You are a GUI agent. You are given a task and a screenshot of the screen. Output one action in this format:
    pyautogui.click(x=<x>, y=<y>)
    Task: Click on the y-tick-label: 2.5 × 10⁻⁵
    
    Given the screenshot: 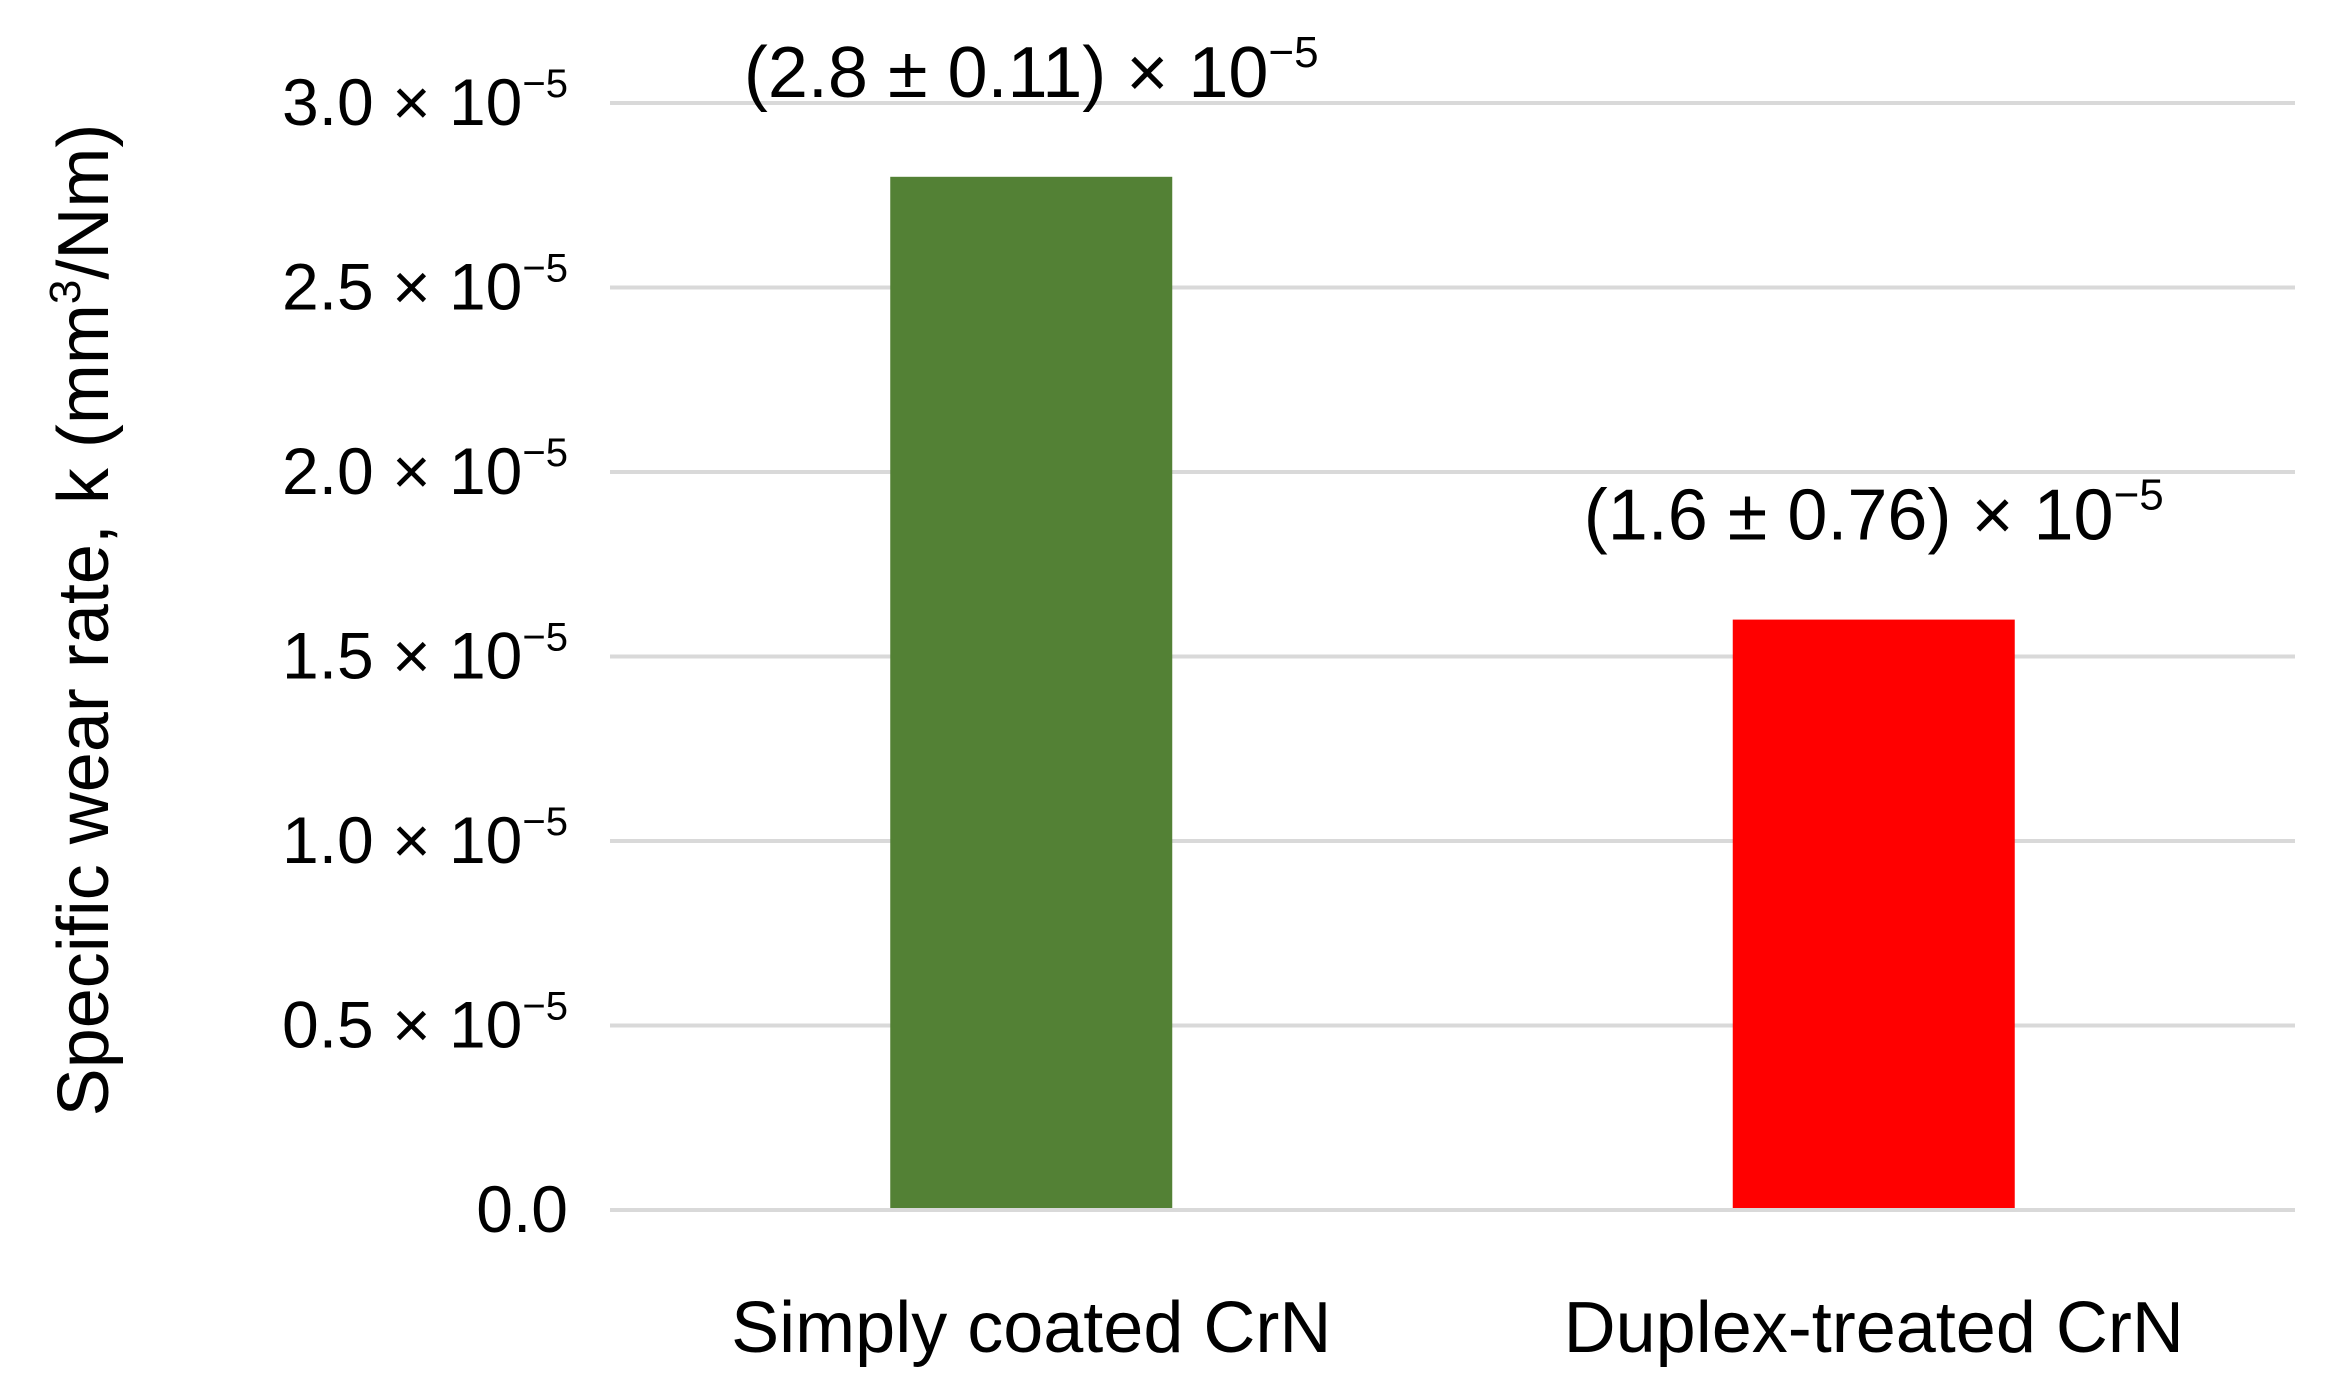 What is the action you would take?
    pyautogui.click(x=425, y=285)
    